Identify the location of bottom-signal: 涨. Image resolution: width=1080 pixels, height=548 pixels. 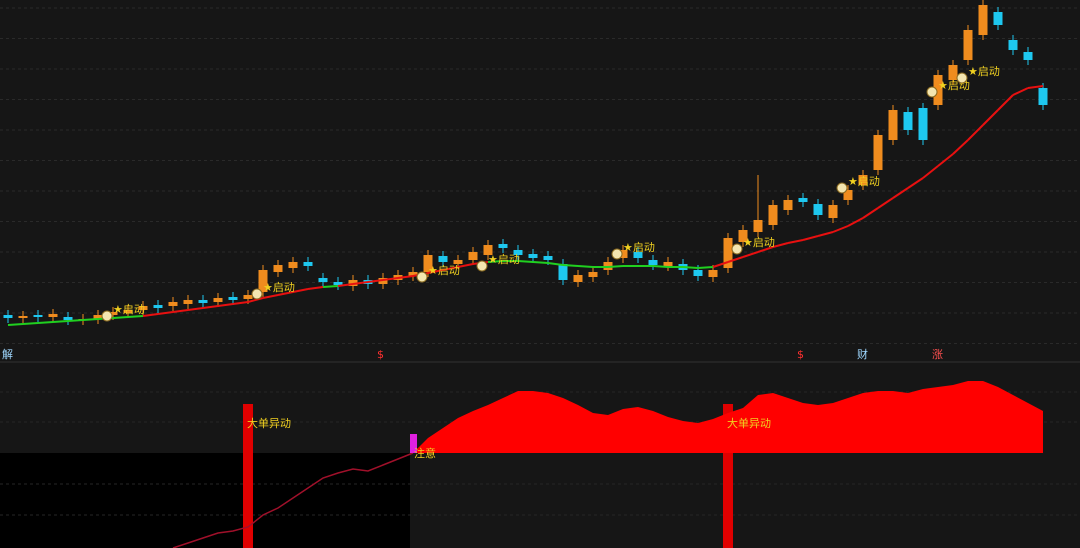
(937, 354).